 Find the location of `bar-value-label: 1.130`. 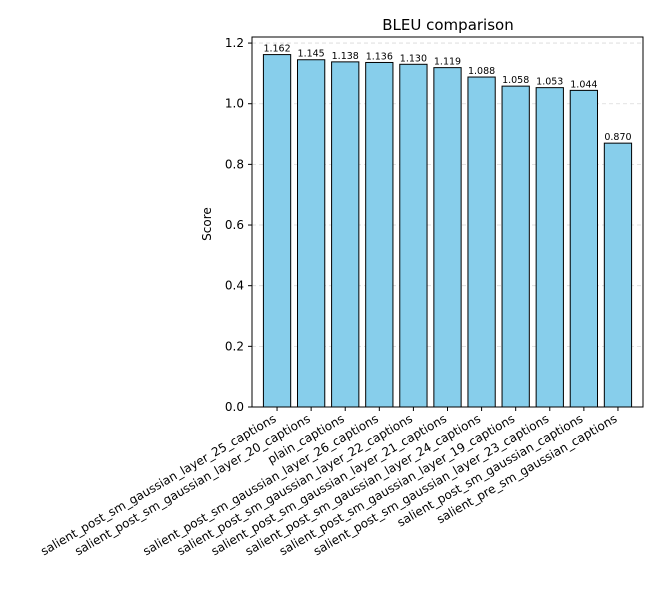

bar-value-label: 1.130 is located at coordinates (413, 58).